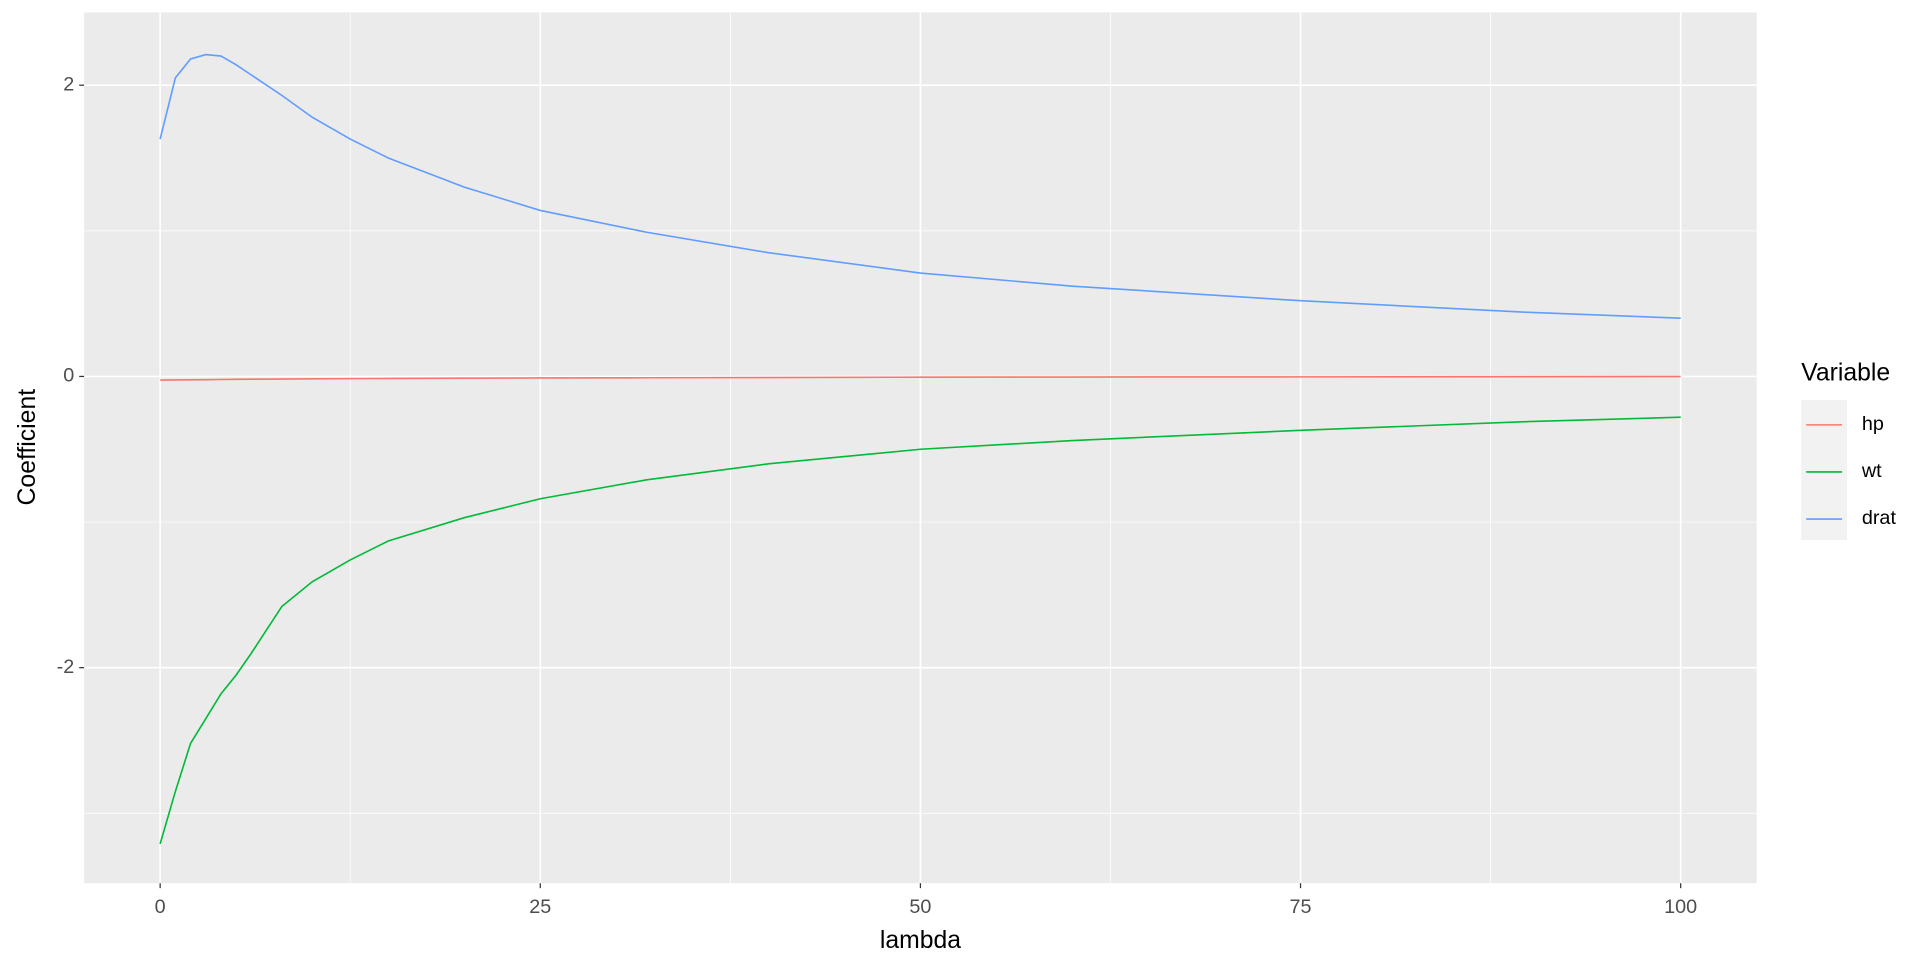  What do you see at coordinates (920, 378) in the screenshot?
I see `line-hp` at bounding box center [920, 378].